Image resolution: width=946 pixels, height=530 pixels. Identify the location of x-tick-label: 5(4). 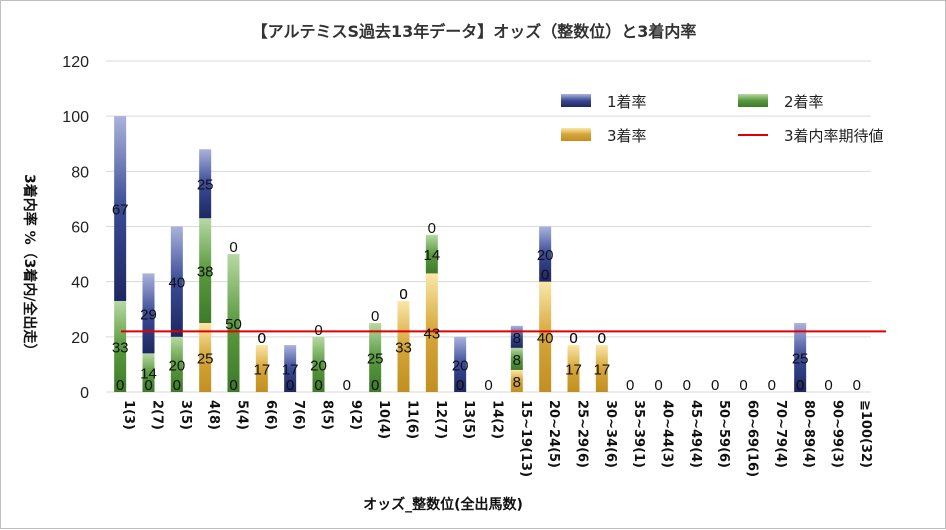
(242, 415).